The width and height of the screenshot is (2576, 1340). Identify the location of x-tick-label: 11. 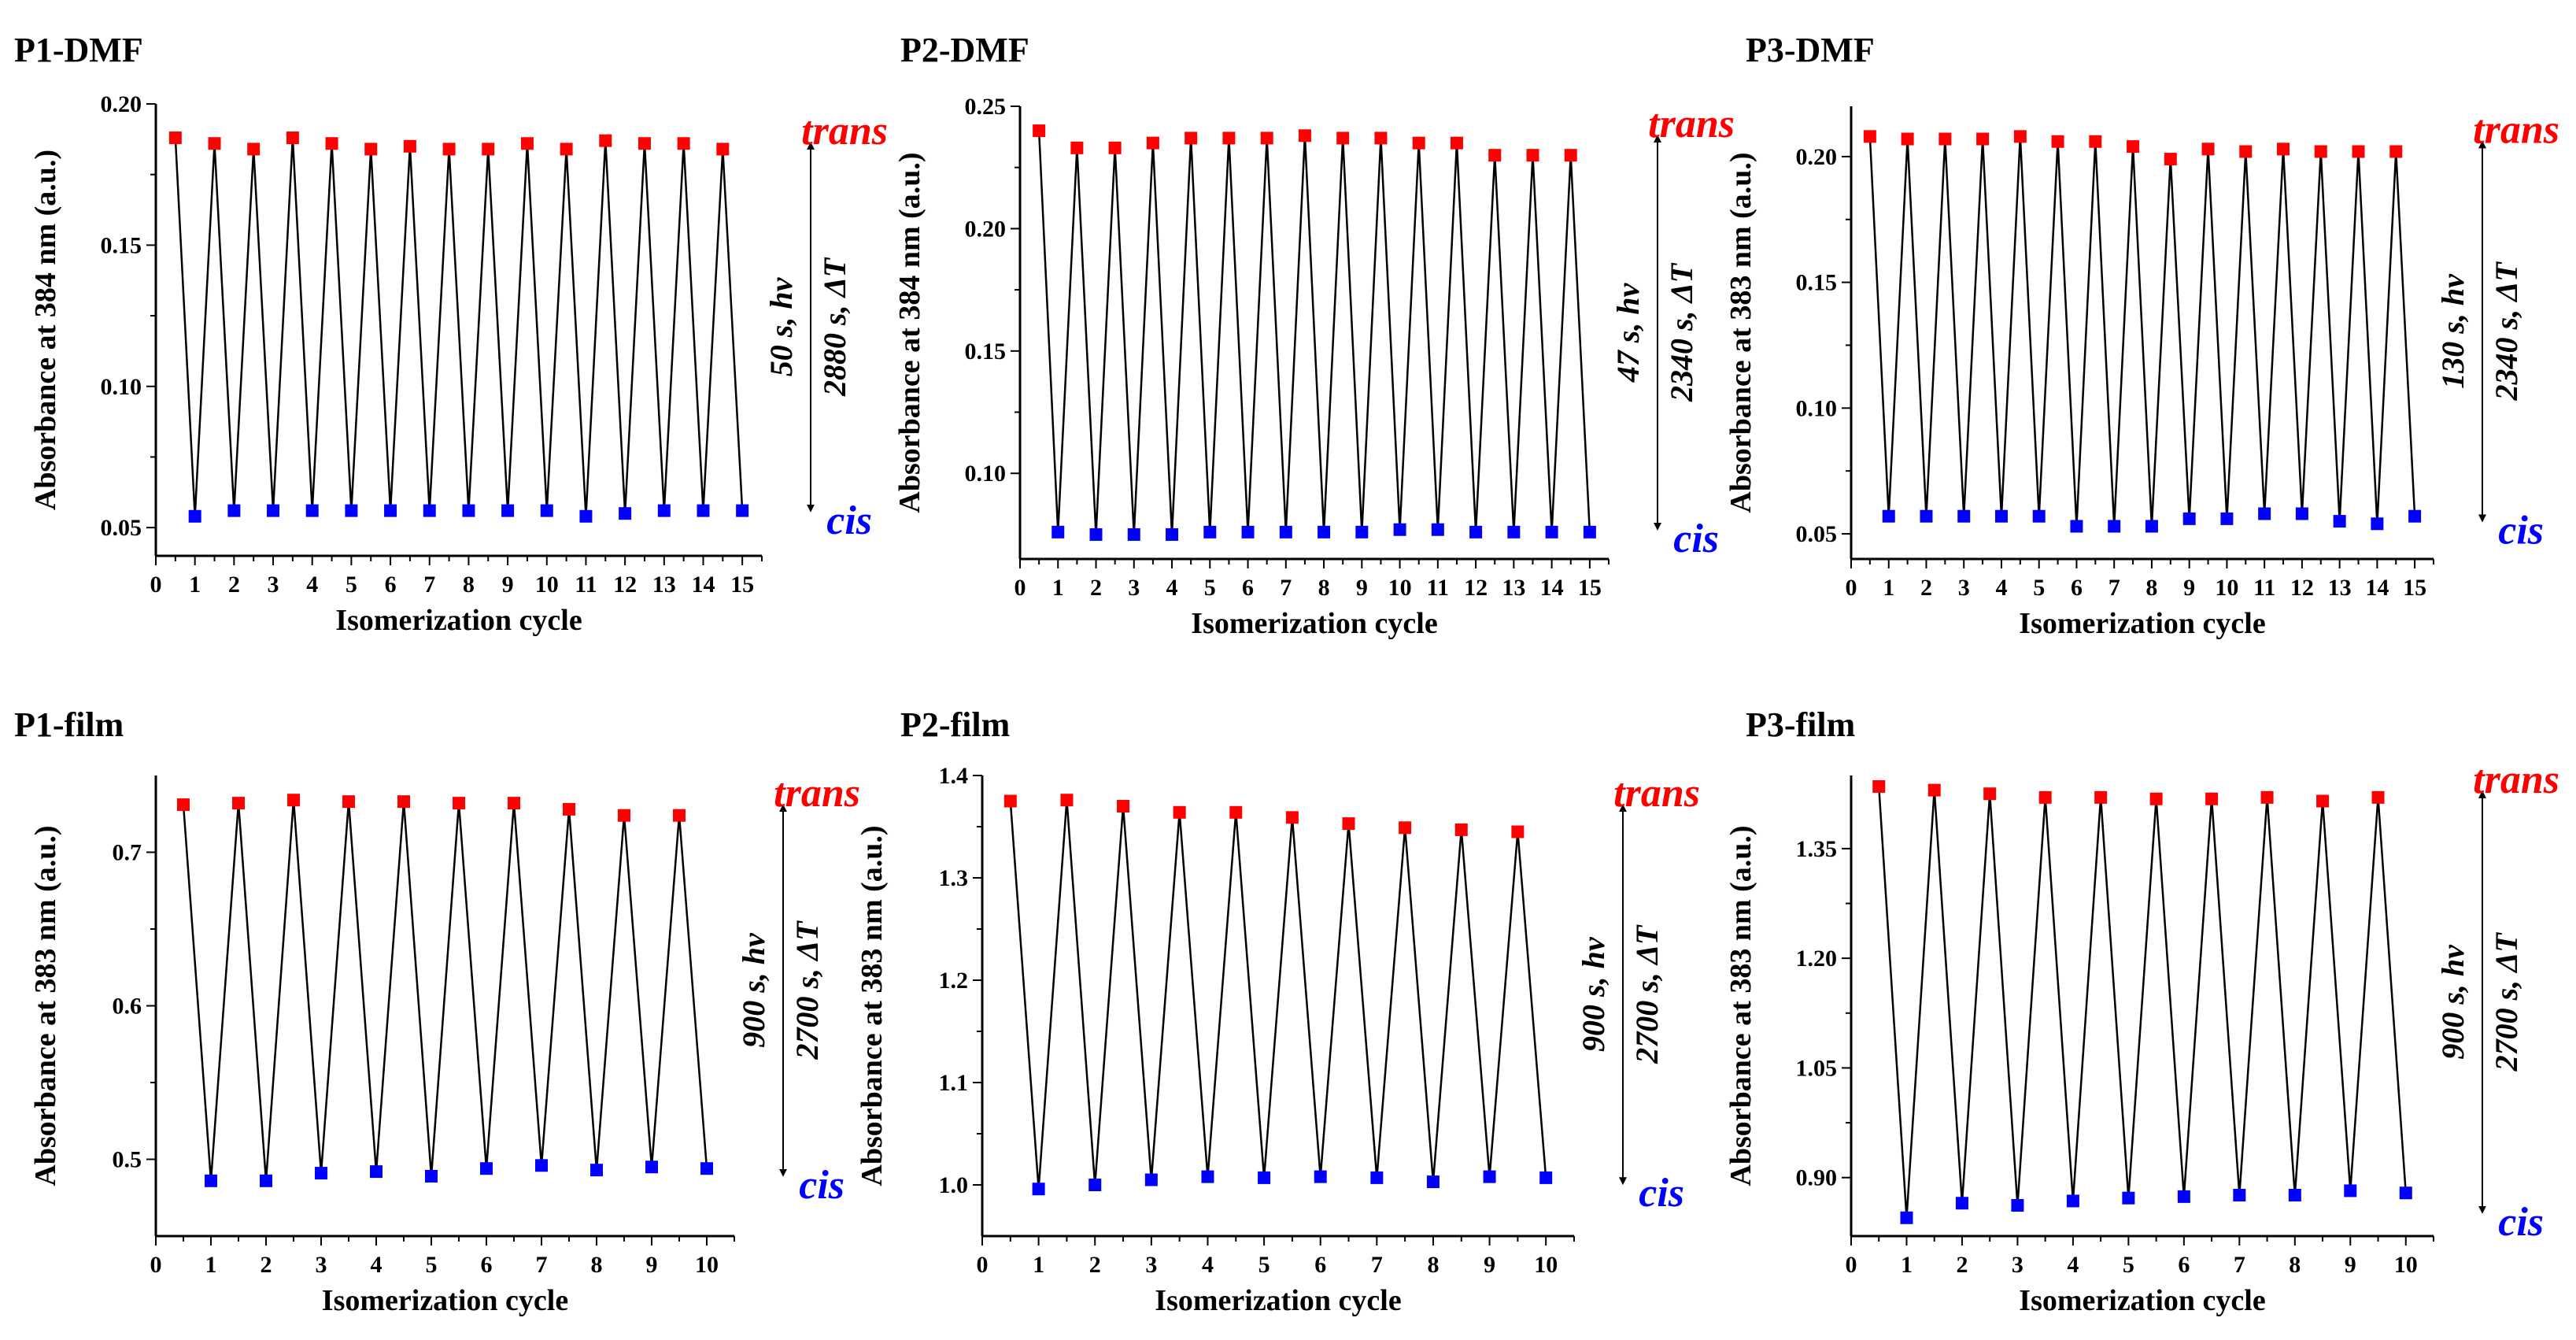
(586, 585).